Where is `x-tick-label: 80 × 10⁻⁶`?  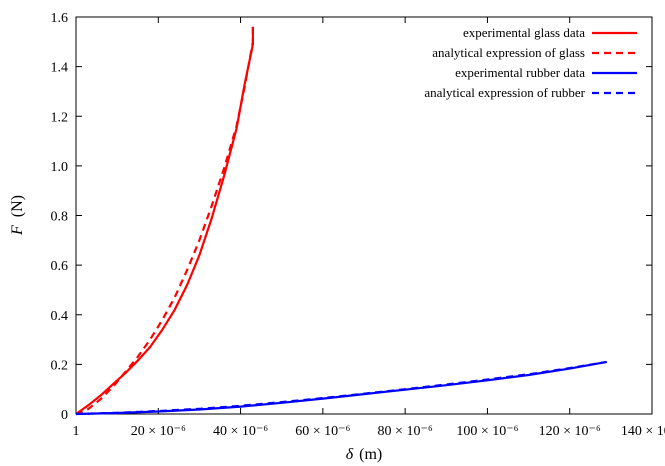
x-tick-label: 80 × 10⁻⁶ is located at coordinates (405, 431).